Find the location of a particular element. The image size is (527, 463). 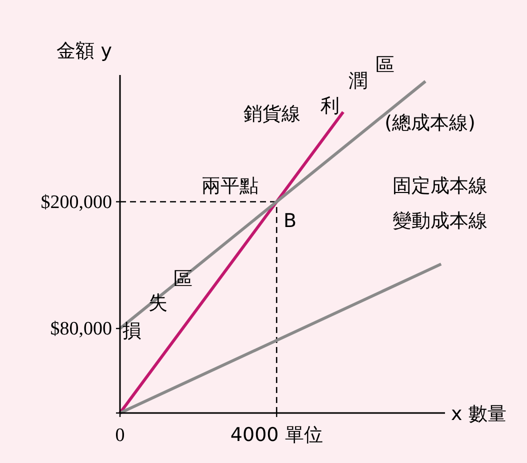

x-tick-label: 0 is located at coordinates (120, 435).